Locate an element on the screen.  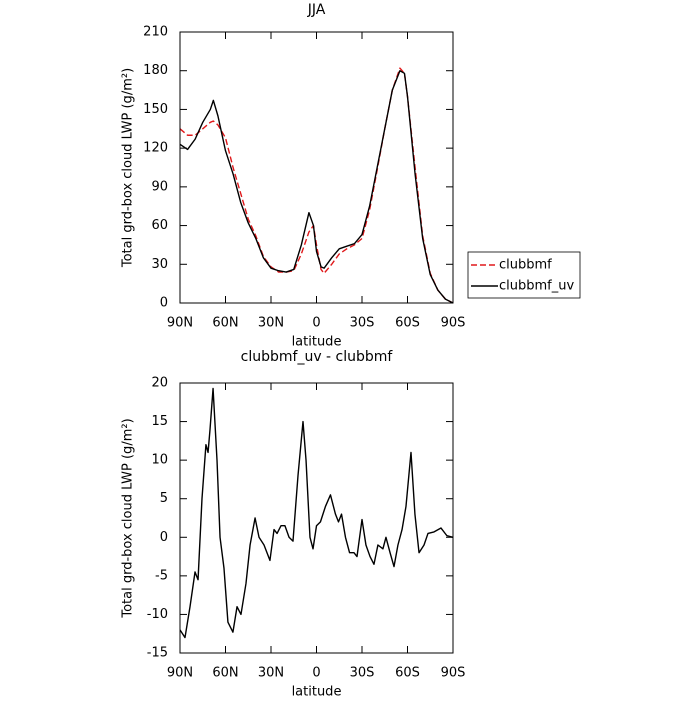
y-tick-label: 10 is located at coordinates (159, 460).